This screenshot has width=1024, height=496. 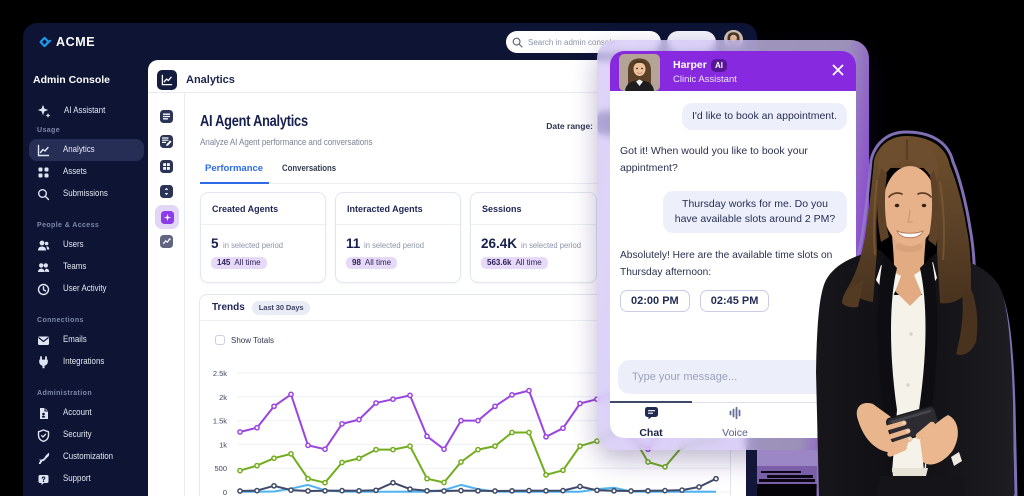 I want to click on svg-text: 1k, so click(x=223, y=444).